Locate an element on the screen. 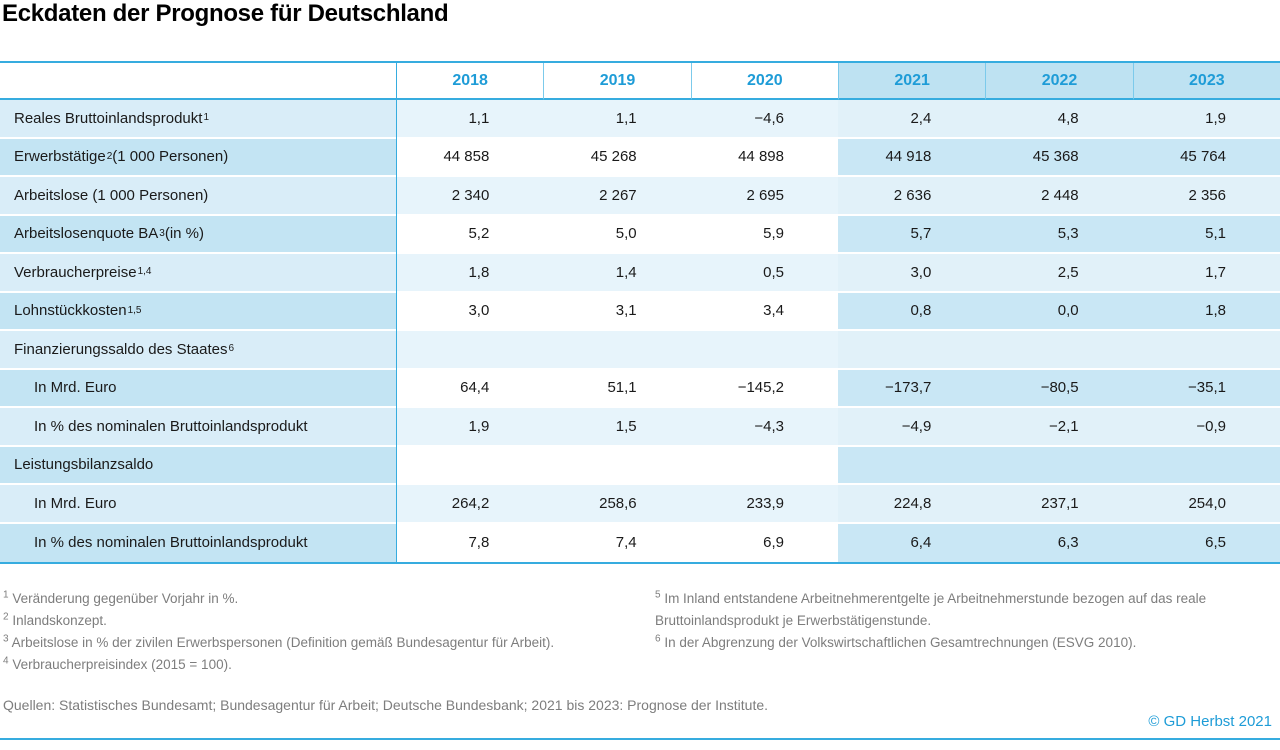  value-cell: 1,5 is located at coordinates (617, 427).